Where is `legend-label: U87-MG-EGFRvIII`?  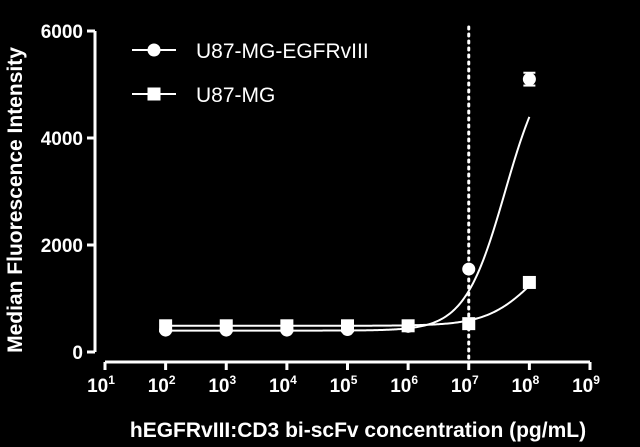 legend-label: U87-MG-EGFRvIII is located at coordinates (282, 51).